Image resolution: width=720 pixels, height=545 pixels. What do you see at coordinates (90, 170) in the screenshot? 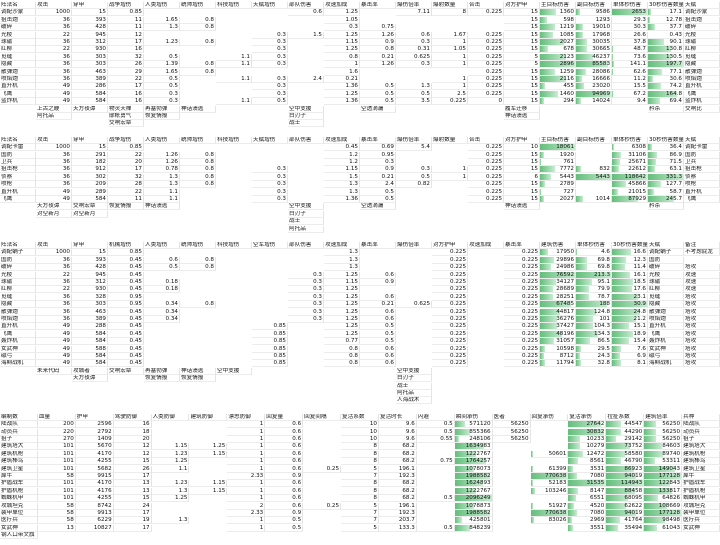
I see `cell: 912` at bounding box center [90, 170].